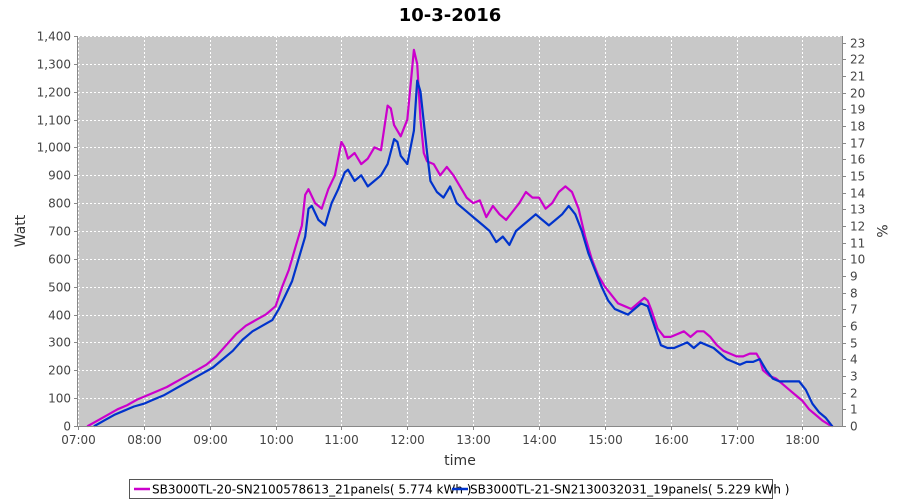  What do you see at coordinates (59, 204) in the screenshot?
I see `y-tick-label: 800` at bounding box center [59, 204].